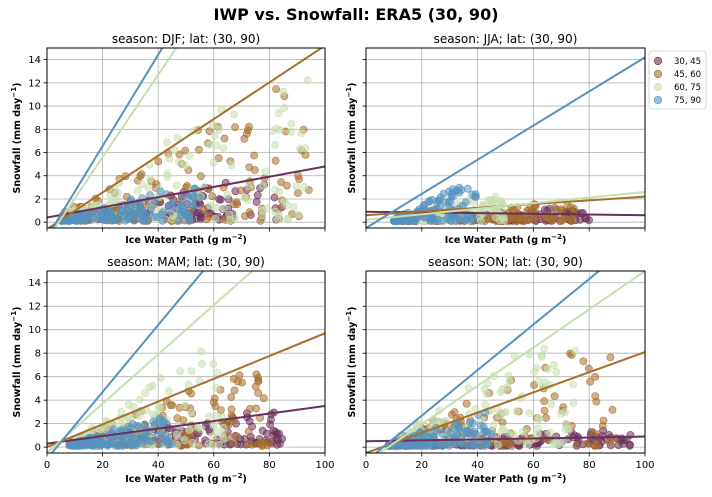 Image resolution: width=712 pixels, height=497 pixels. What do you see at coordinates (421, 465) in the screenshot?
I see `x-tick-label: 20` at bounding box center [421, 465].